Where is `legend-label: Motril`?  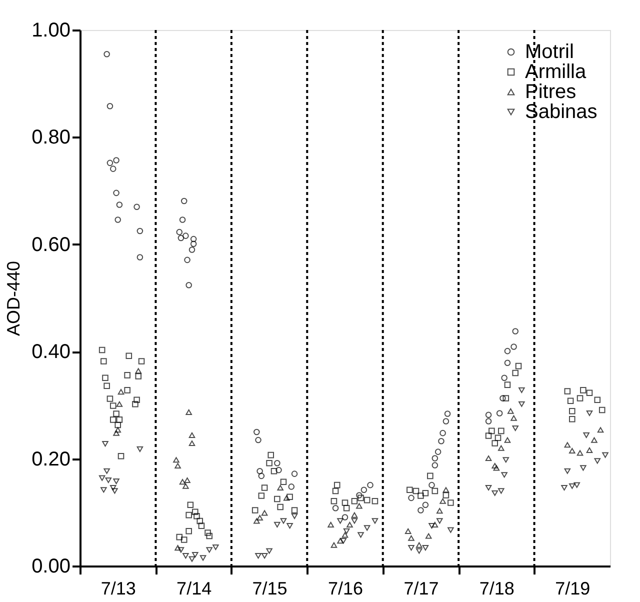
legend-label: Motril is located at coordinates (549, 52).